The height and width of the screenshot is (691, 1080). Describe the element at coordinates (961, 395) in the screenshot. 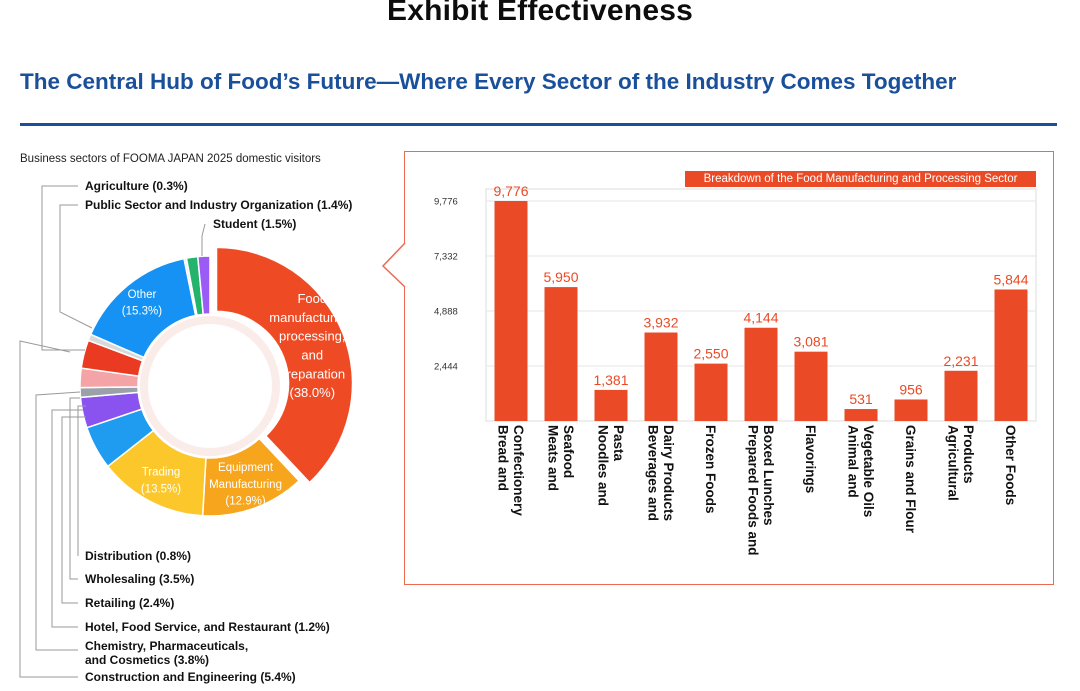

I see `bar-agricultural-products` at that location.